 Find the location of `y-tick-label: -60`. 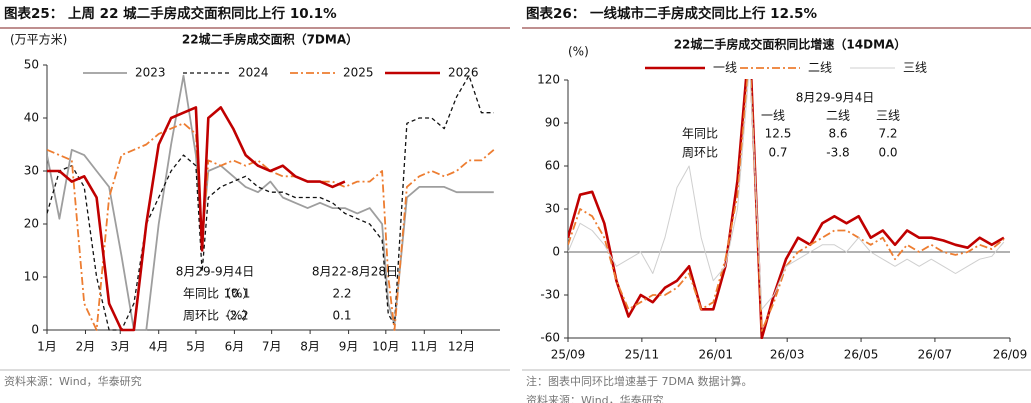

y-tick-label: -60 is located at coordinates (550, 338).